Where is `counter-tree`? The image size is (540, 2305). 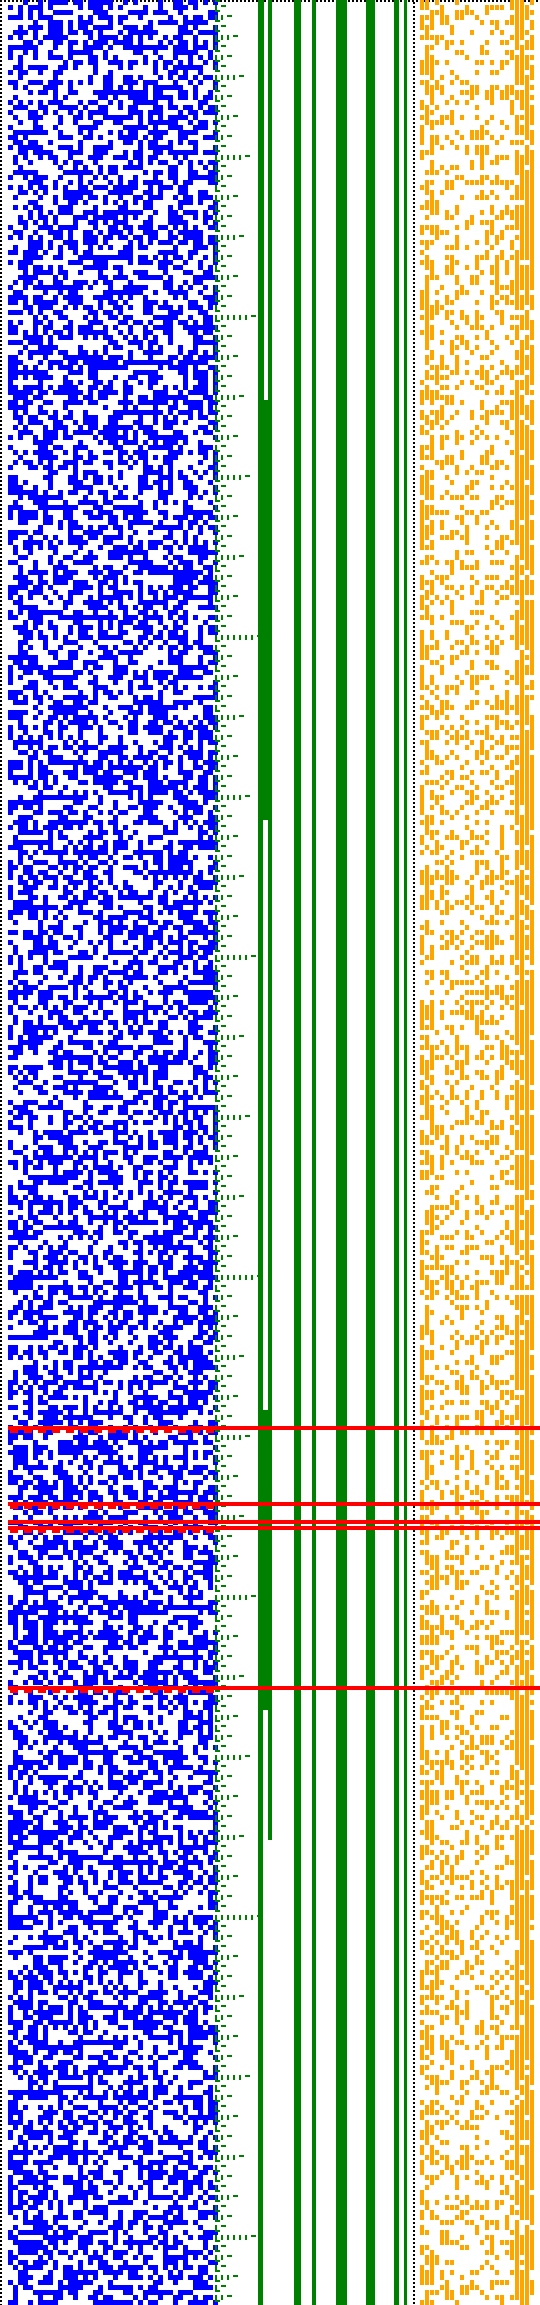
counter-tree is located at coordinates (238, 1151).